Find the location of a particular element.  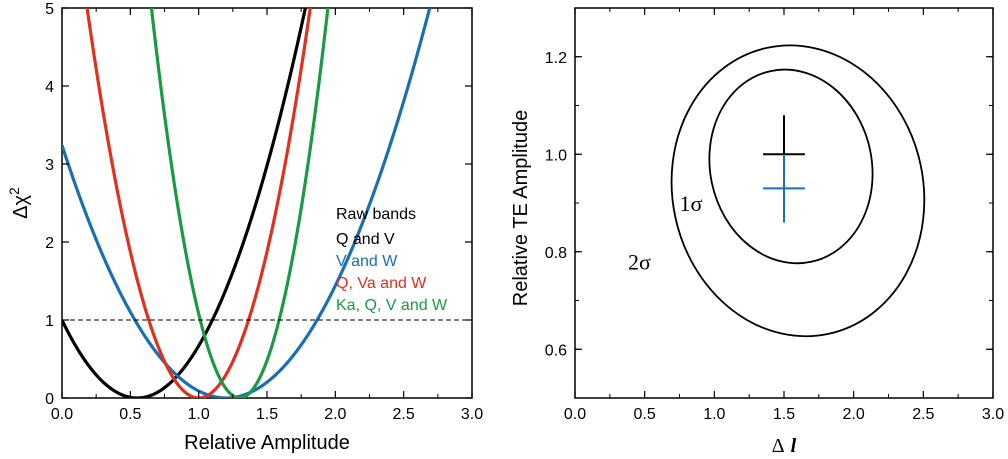

left-y-tick-label: 1 is located at coordinates (49, 321).